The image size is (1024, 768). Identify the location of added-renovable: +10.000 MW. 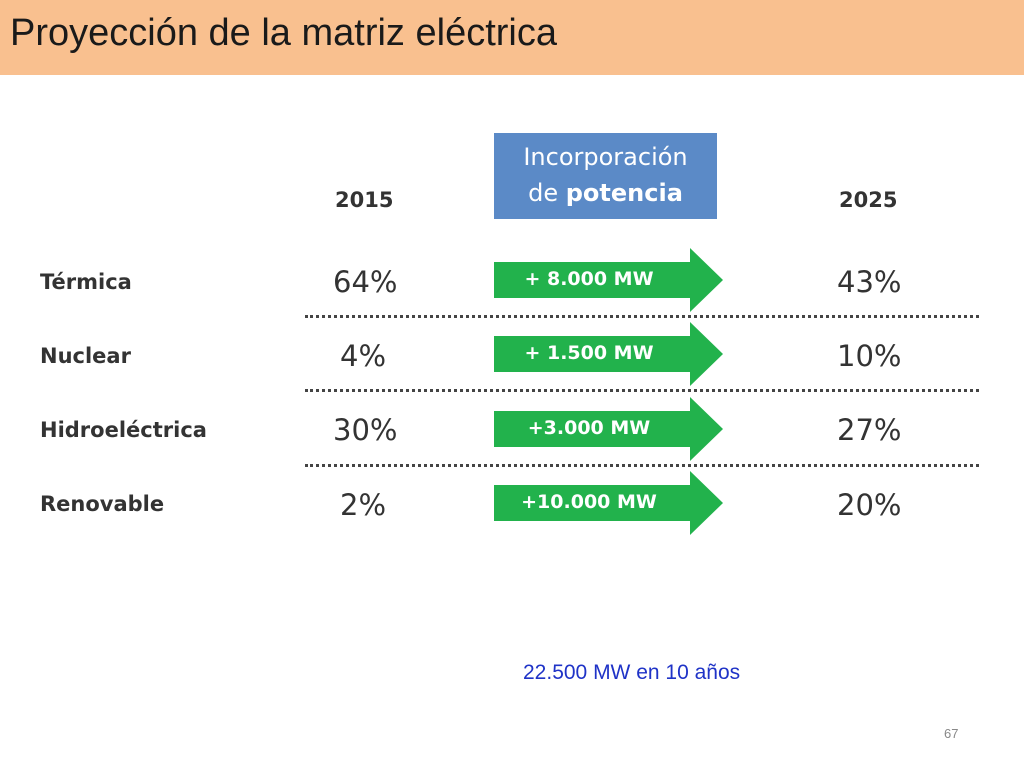
(589, 502).